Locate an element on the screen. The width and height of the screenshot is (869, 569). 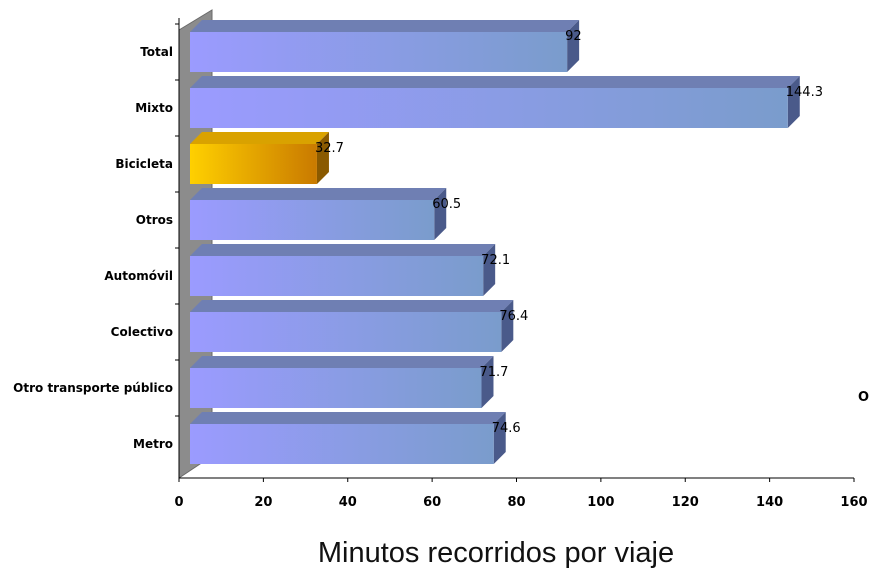
x-tick-label: 120 is located at coordinates (685, 502).